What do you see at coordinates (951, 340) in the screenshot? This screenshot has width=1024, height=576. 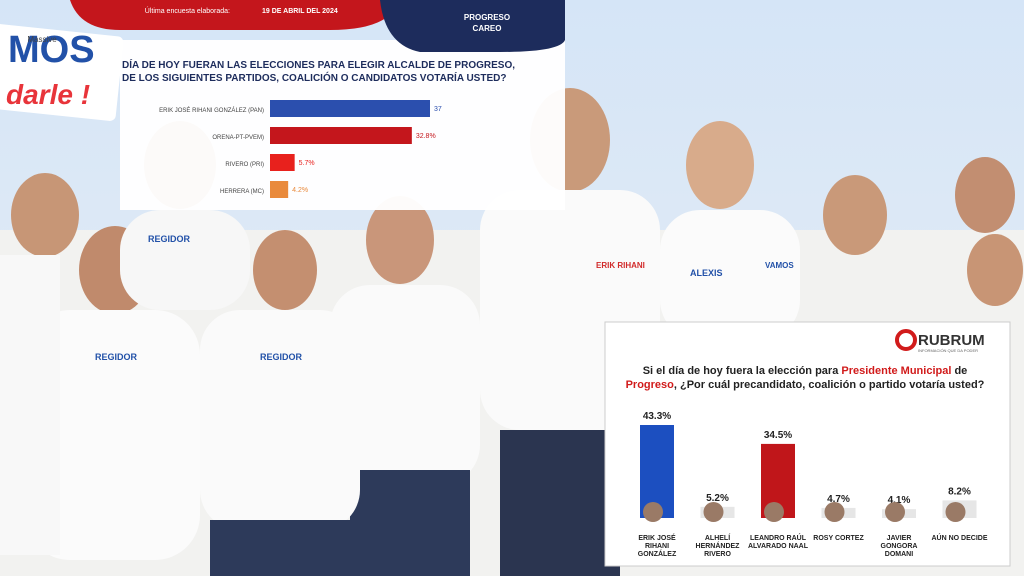 I see `brand: RUBRUM` at bounding box center [951, 340].